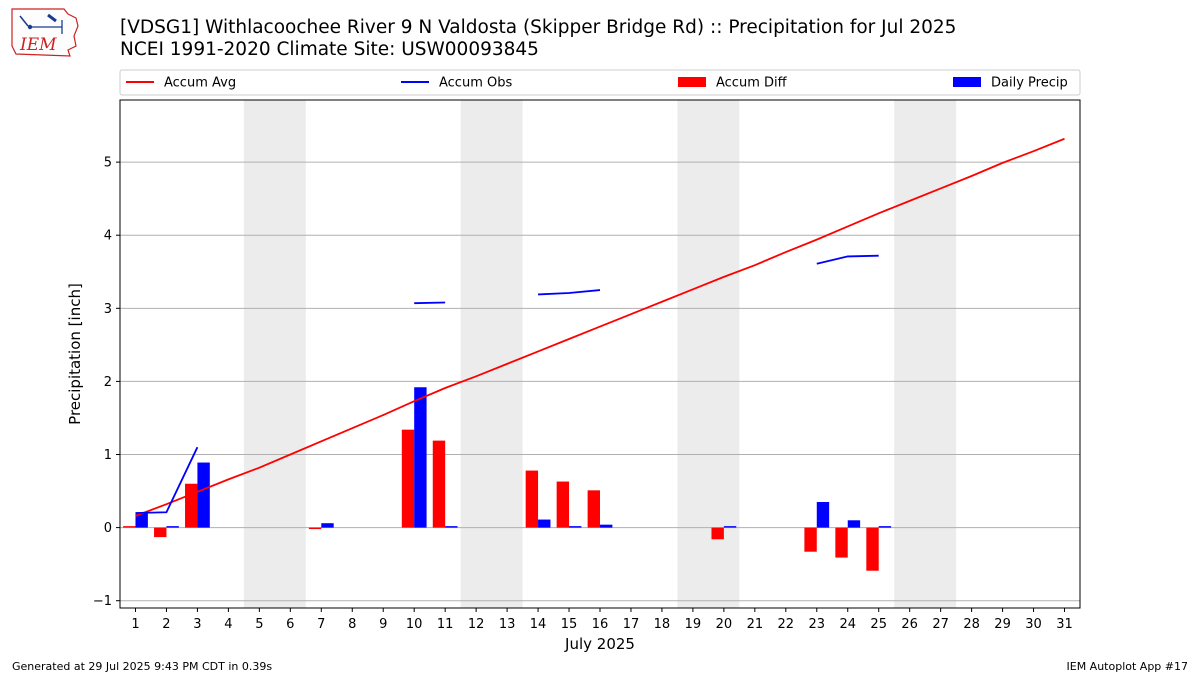 This screenshot has width=1200, height=675. What do you see at coordinates (600, 624) in the screenshot?
I see `x-tick-label: 16` at bounding box center [600, 624].